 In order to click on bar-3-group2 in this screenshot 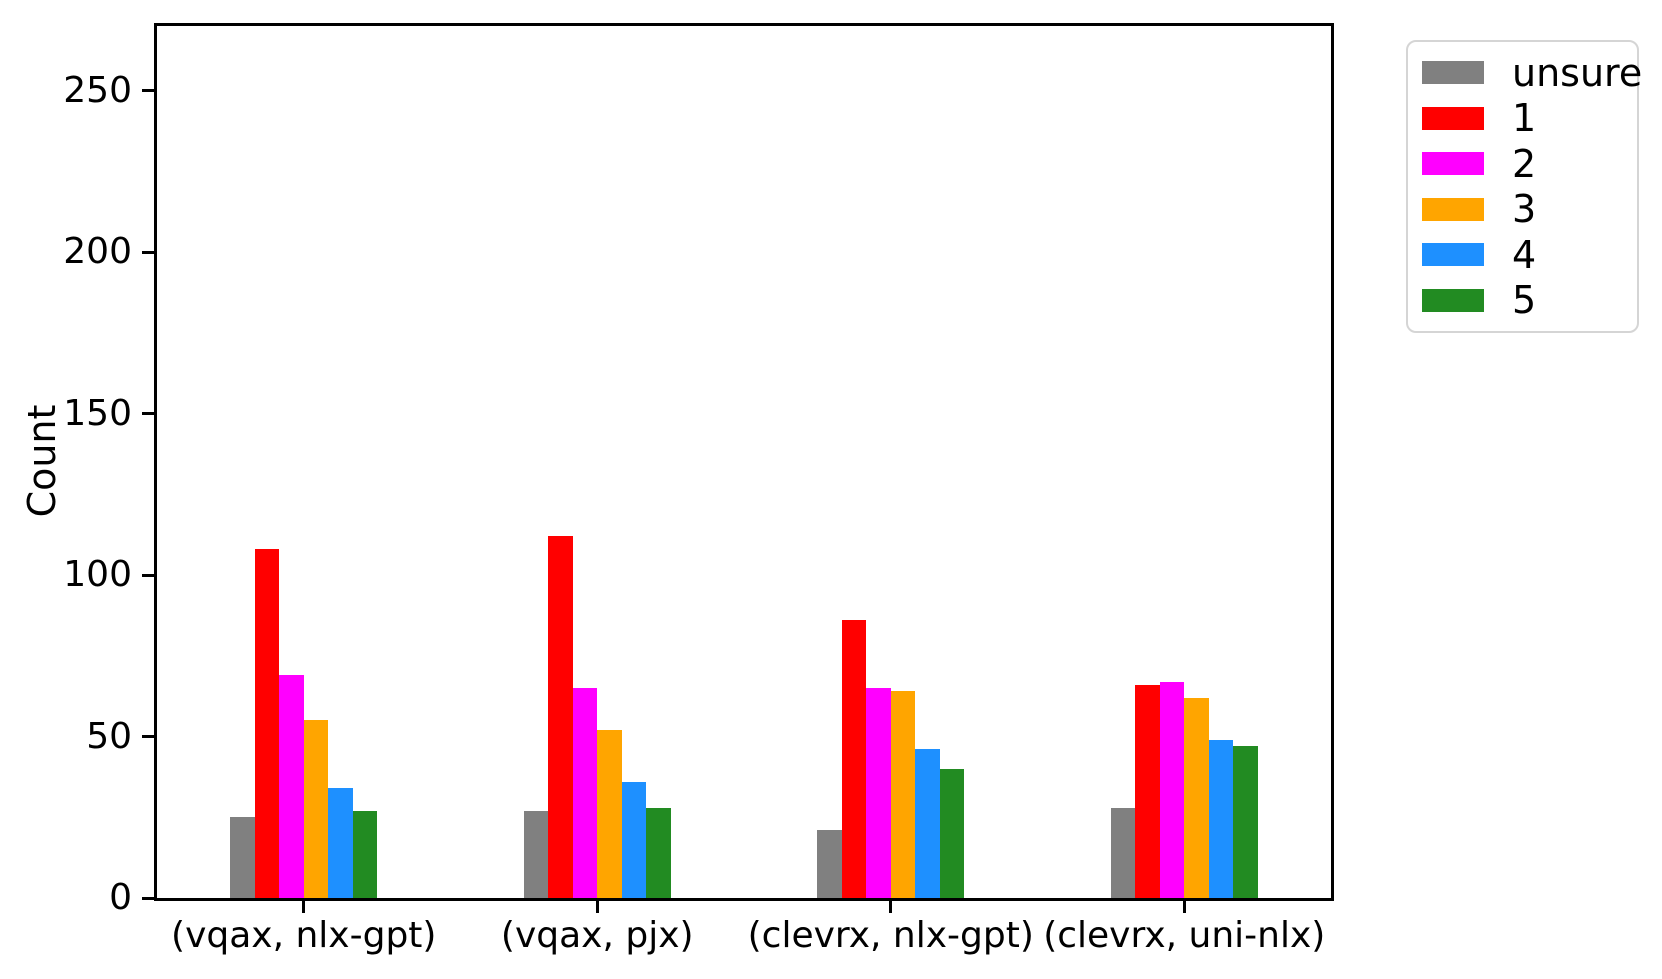, I will do `click(609, 814)`.